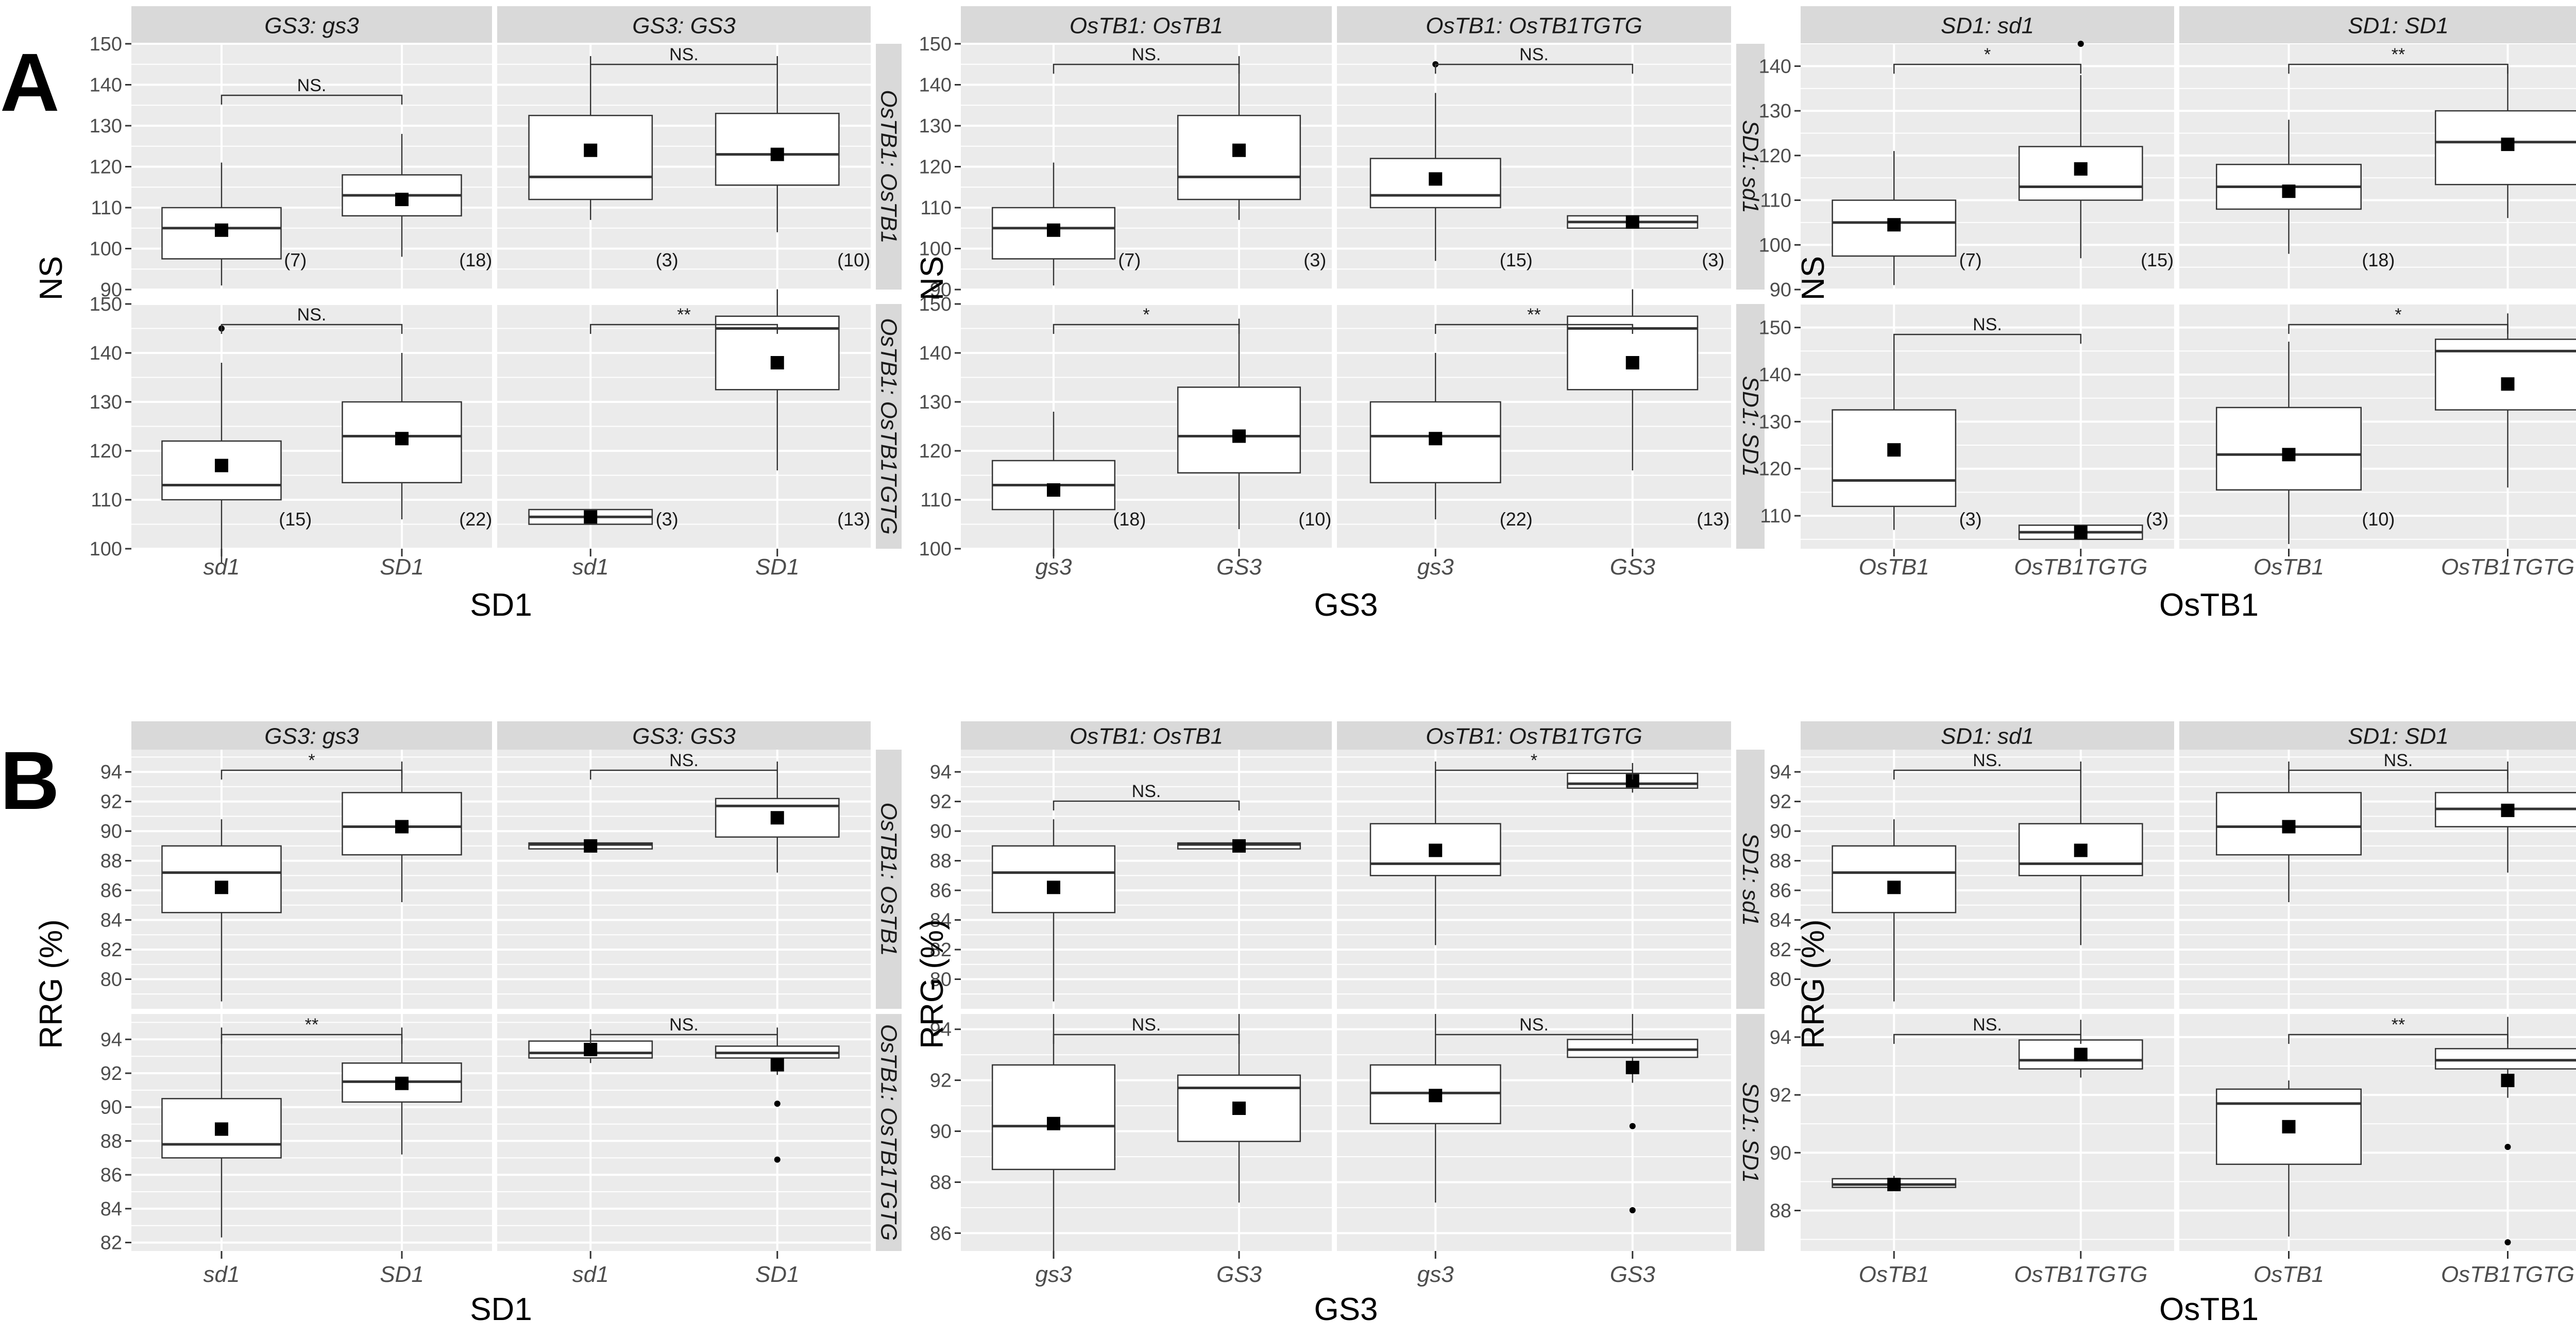 Image resolution: width=2576 pixels, height=1336 pixels. What do you see at coordinates (1775, 516) in the screenshot?
I see `y-tick-label: 110` at bounding box center [1775, 516].